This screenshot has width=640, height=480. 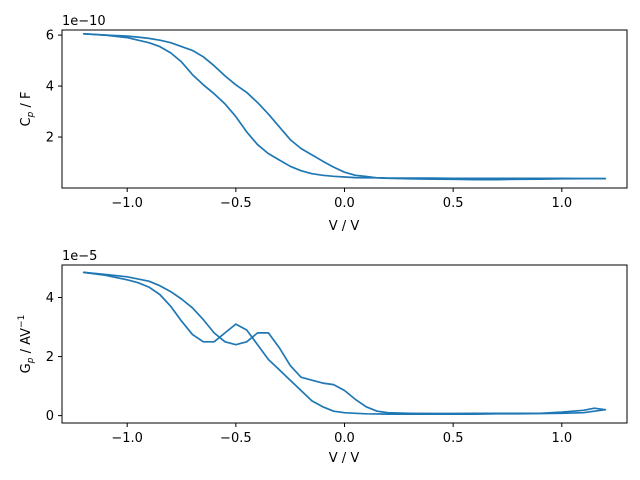 I want to click on bottom-x-tick-label: 0.0, so click(x=344, y=438).